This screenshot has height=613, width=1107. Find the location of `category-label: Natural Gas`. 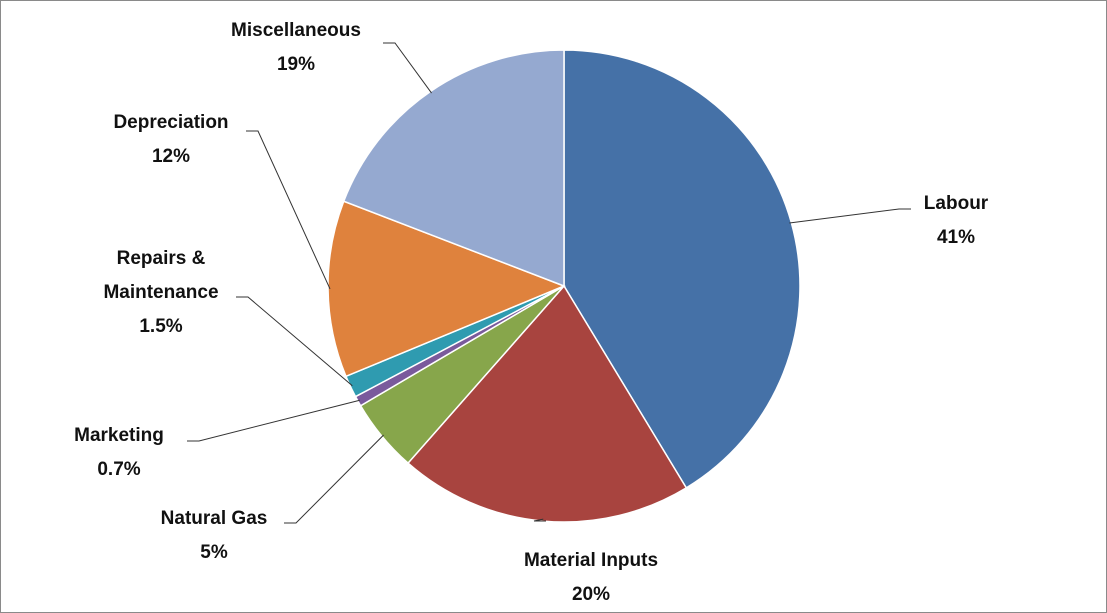

category-label: Natural Gas is located at coordinates (214, 518).